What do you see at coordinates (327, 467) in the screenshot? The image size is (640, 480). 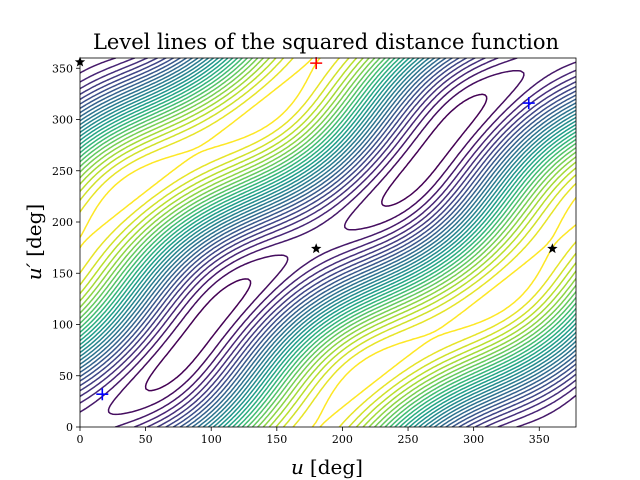 I see `x-axis-label: u [deg]` at bounding box center [327, 467].